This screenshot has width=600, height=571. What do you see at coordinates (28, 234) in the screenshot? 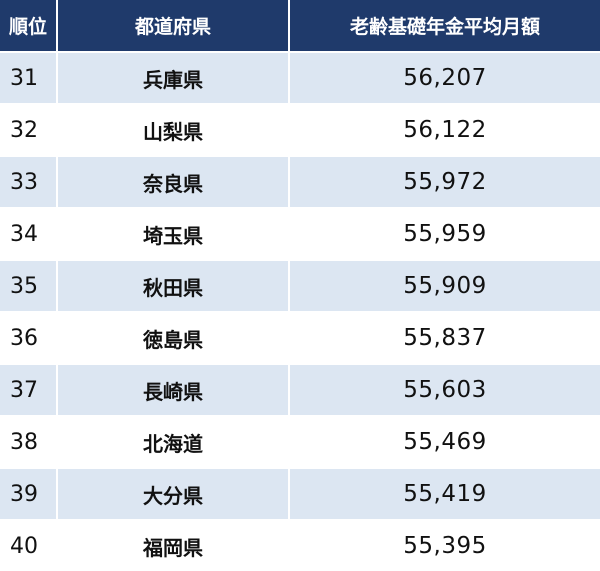
I see `rank-cell: 34` at bounding box center [28, 234].